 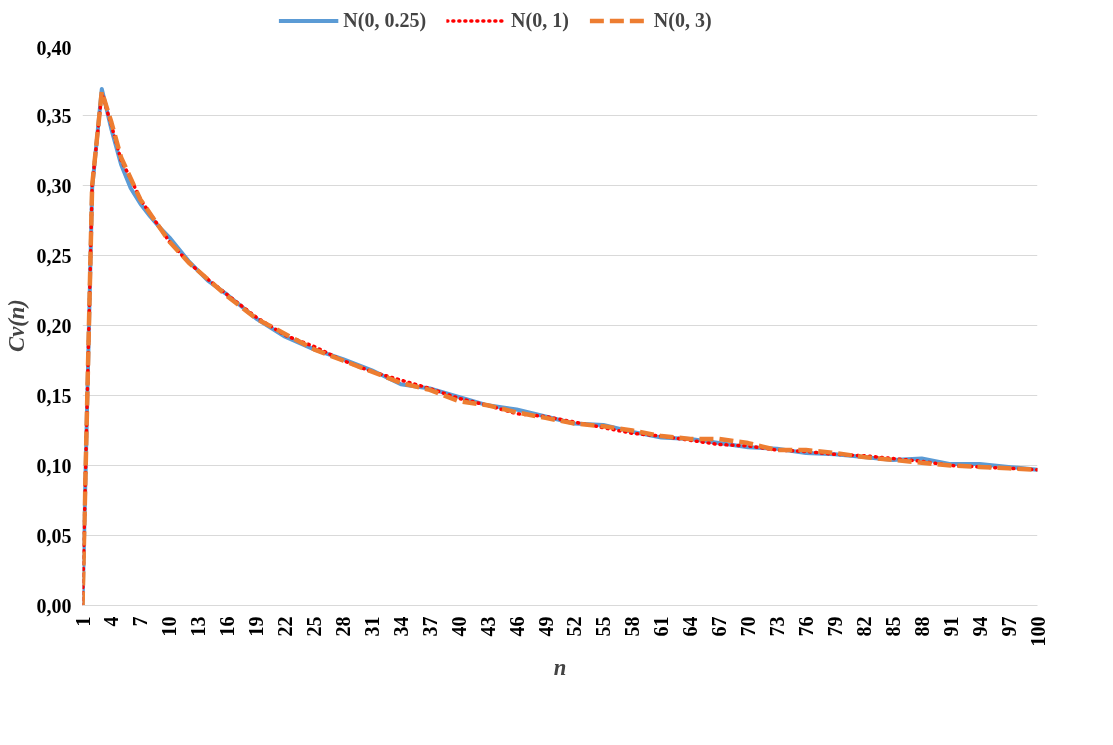 What do you see at coordinates (632, 626) in the screenshot?
I see `x-tick-label: 58` at bounding box center [632, 626].